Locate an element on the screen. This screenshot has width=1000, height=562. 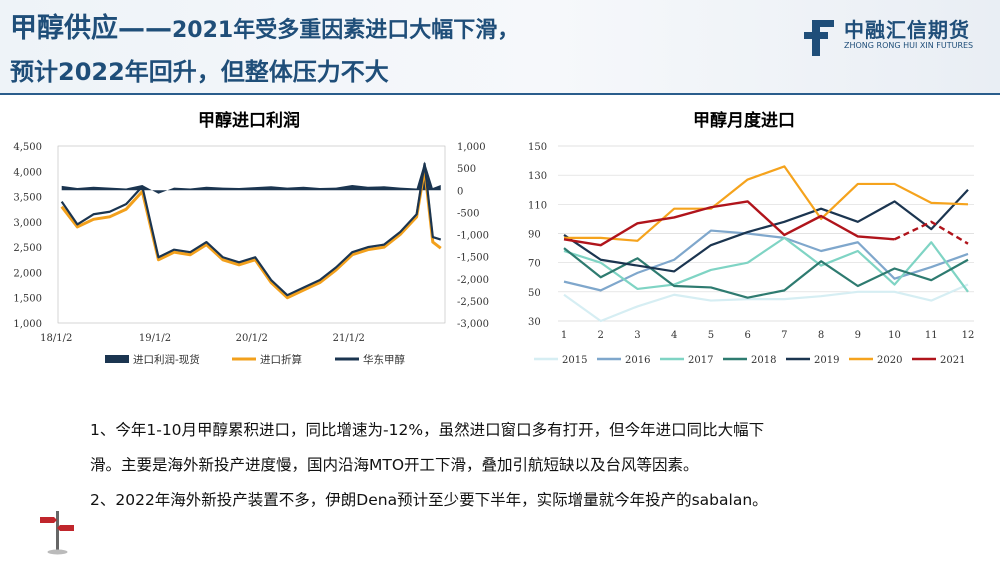
y-tick-label: 50 is located at coordinates (534, 293).